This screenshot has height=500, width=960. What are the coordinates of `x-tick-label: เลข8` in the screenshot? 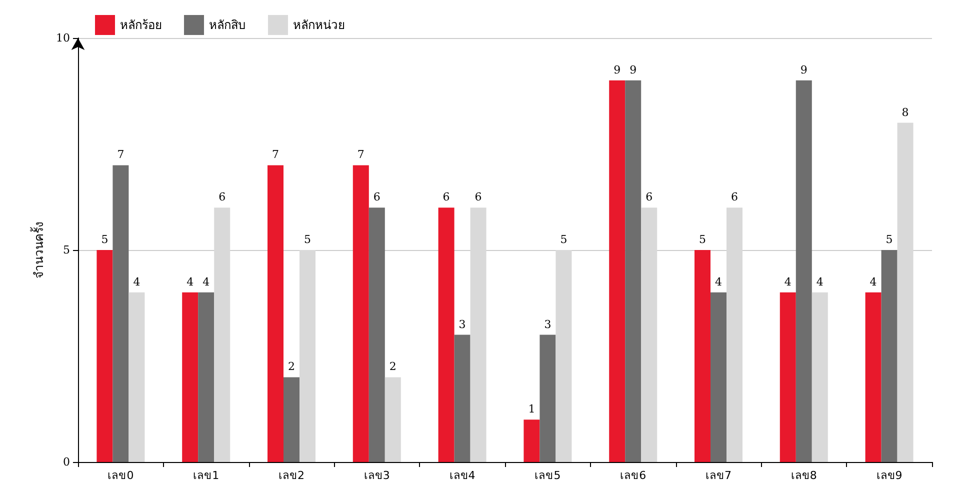 It's located at (803, 475).